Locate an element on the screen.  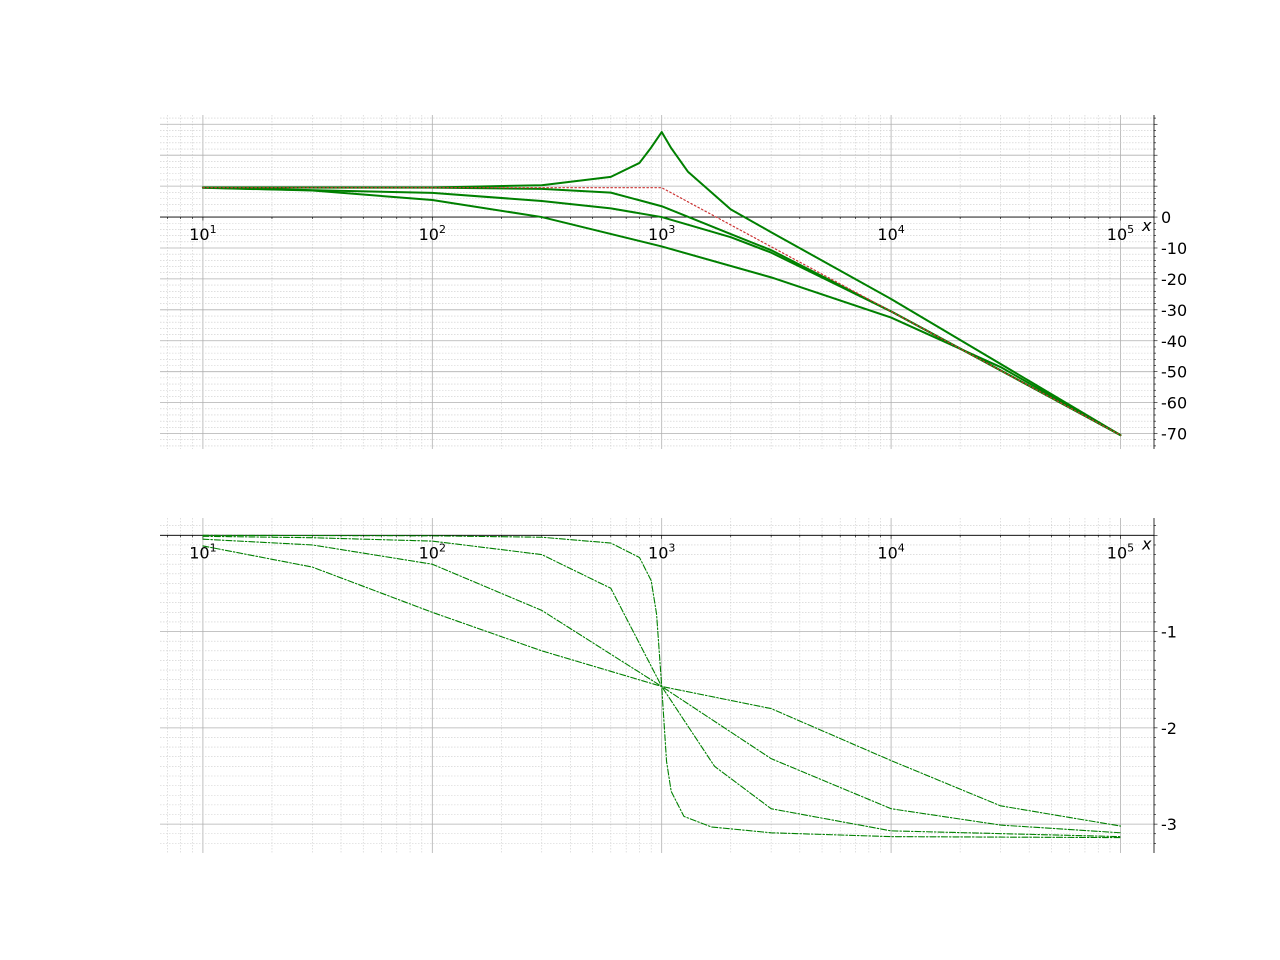
y-tick-label: -10 is located at coordinates (1174, 248).